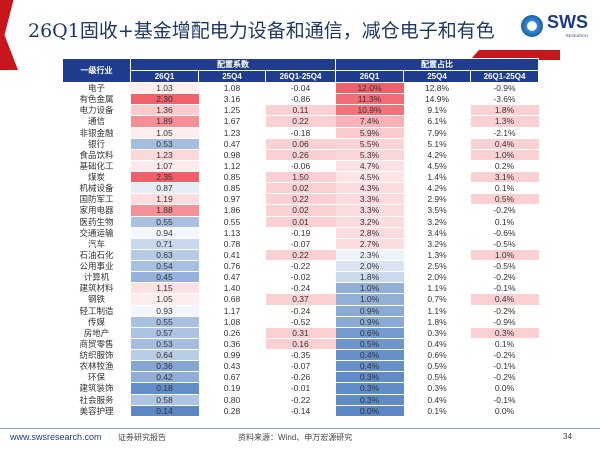 The height and width of the screenshot is (450, 600). Describe the element at coordinates (369, 411) in the screenshot. I see `share-26q1: 0.0%` at that location.